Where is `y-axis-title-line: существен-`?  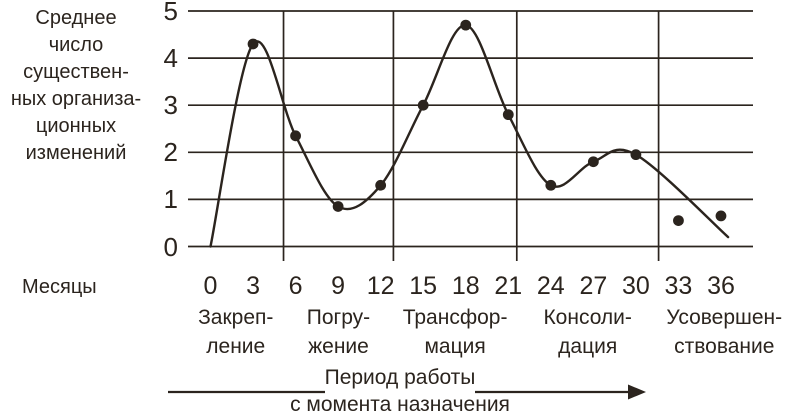
y-axis-title-line: существен- is located at coordinates (76, 72).